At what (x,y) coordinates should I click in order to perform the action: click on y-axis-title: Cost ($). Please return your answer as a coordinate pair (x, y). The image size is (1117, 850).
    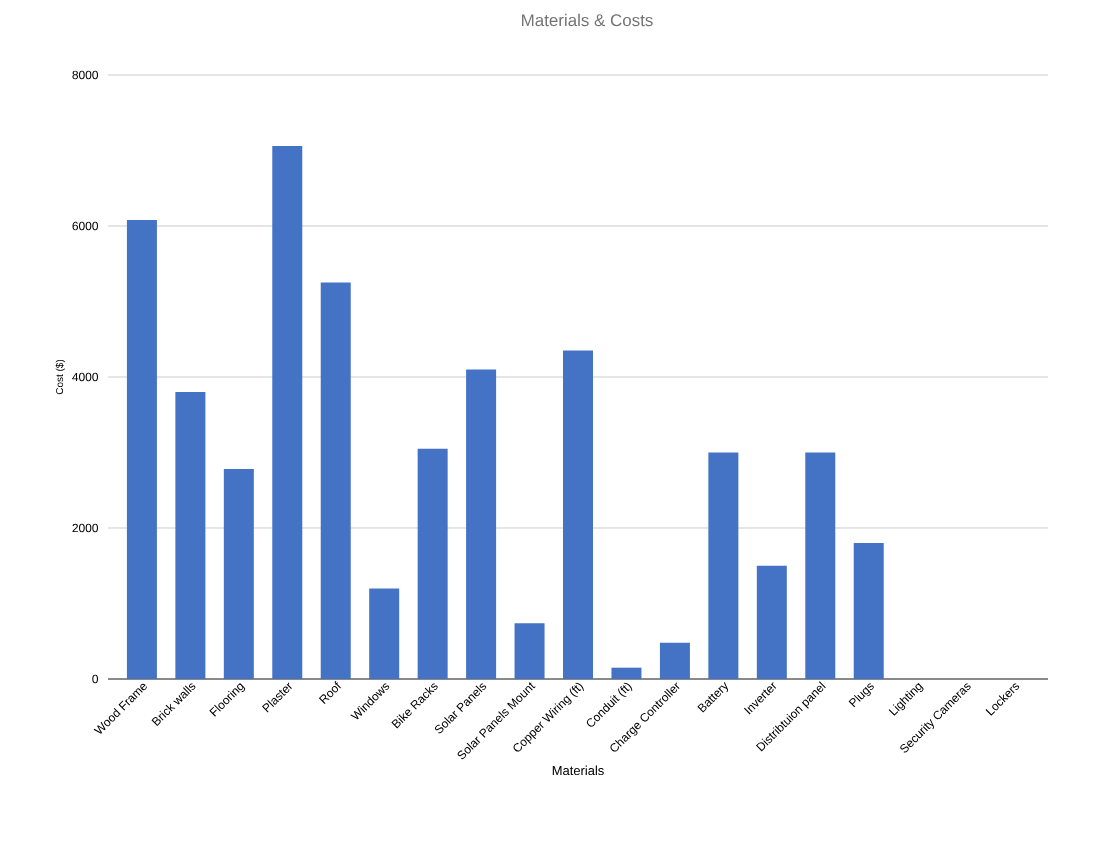
    Looking at the image, I should click on (60, 377).